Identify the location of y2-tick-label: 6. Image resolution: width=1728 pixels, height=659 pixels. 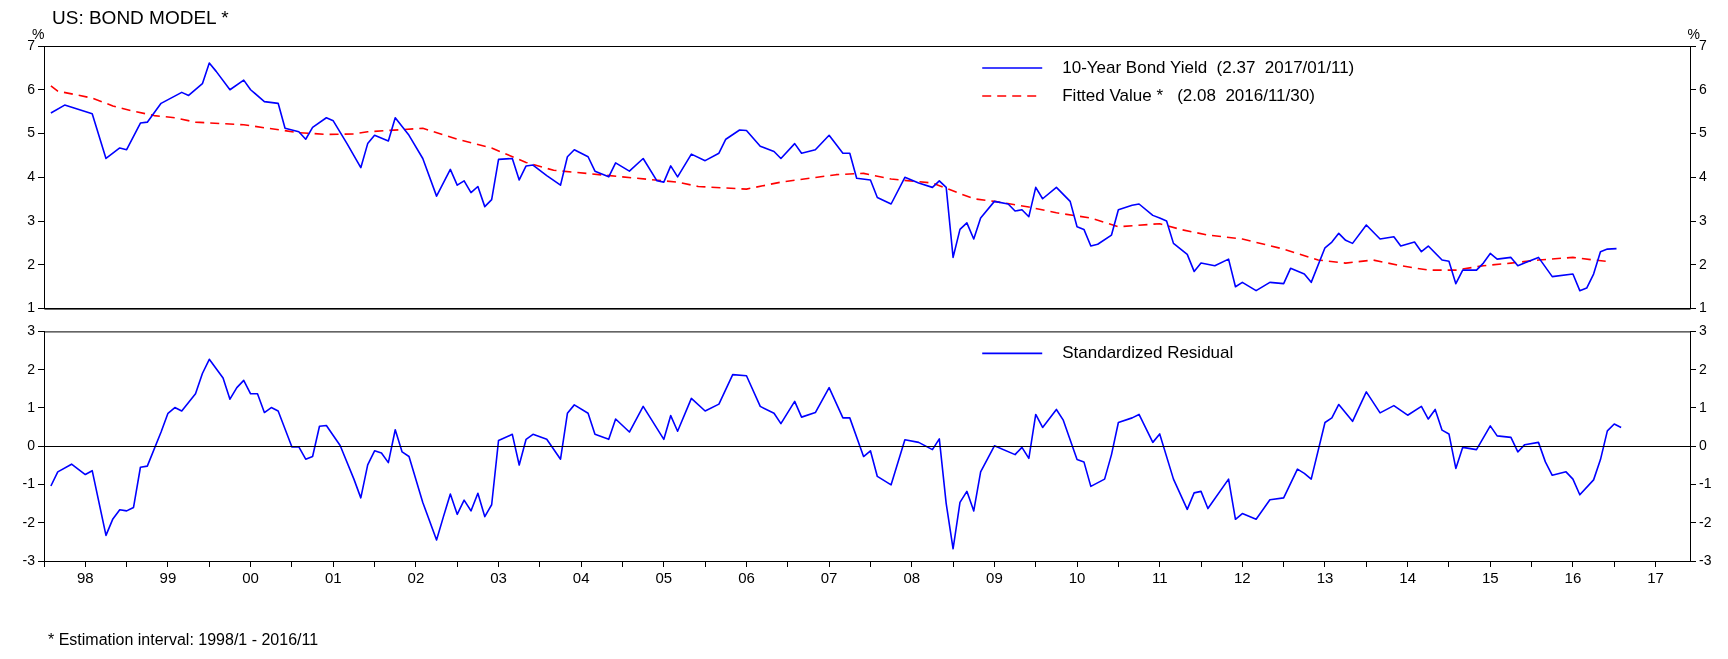
(1703, 88).